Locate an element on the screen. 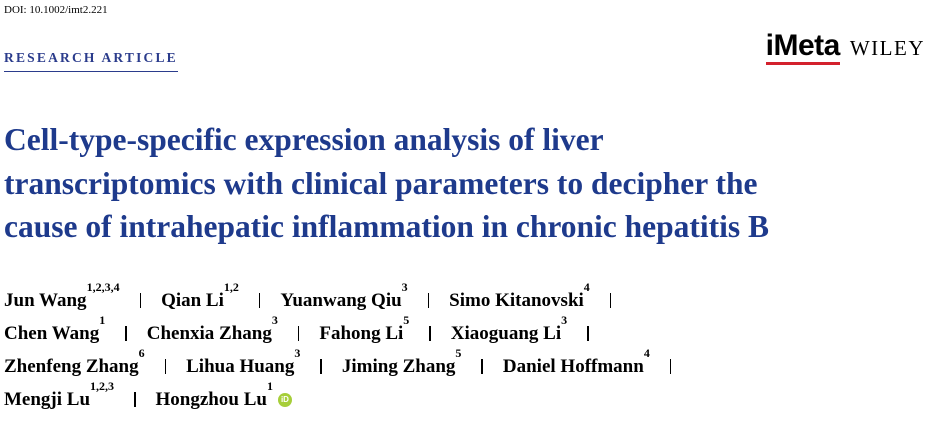 This screenshot has height=421, width=933. logo: iMeta WILEY is located at coordinates (845, 47).